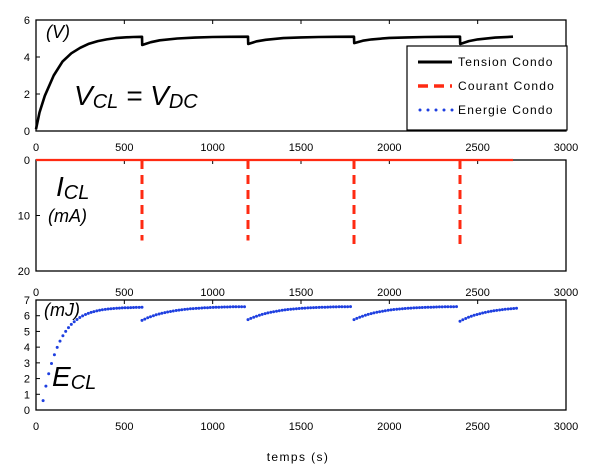 The height and width of the screenshot is (471, 595). What do you see at coordinates (67, 216) in the screenshot?
I see `unit-label: (mA)` at bounding box center [67, 216].